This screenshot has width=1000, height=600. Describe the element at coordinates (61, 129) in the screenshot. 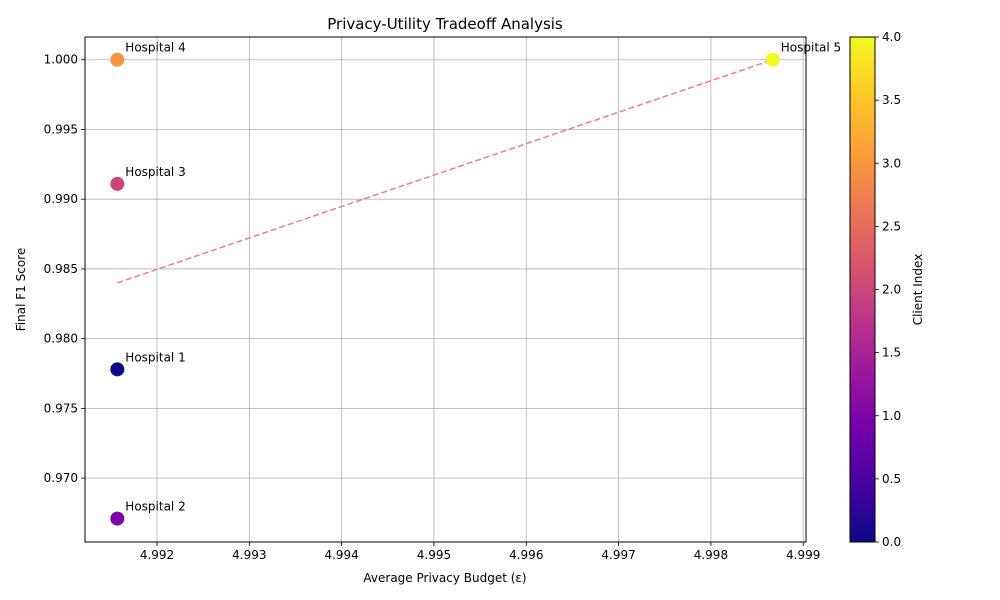

I see `y-tick-label: 0.995` at that location.